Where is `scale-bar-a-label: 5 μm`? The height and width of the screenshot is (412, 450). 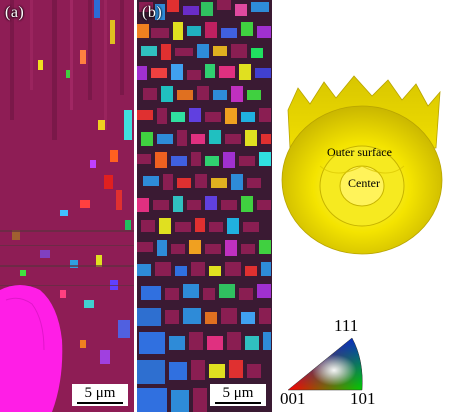 scale-bar-a-label: 5 μm is located at coordinates (100, 393).